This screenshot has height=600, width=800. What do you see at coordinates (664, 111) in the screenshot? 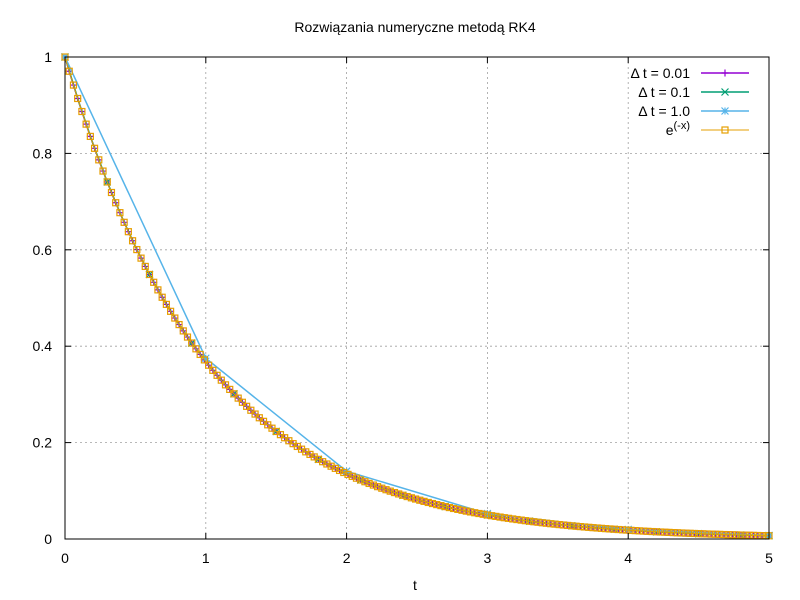
I see `legend-label: Δ t = 1.0` at bounding box center [664, 111].